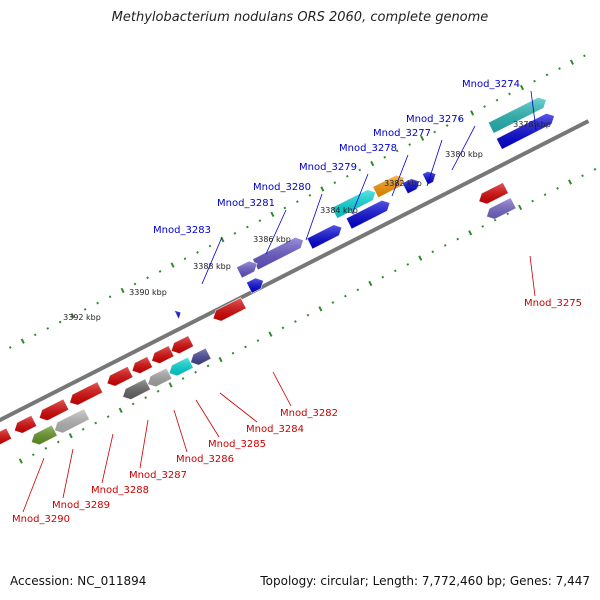 The image size is (600, 600). What do you see at coordinates (368, 148) in the screenshot?
I see `gene-label-forward: Mnod_3278` at bounding box center [368, 148].